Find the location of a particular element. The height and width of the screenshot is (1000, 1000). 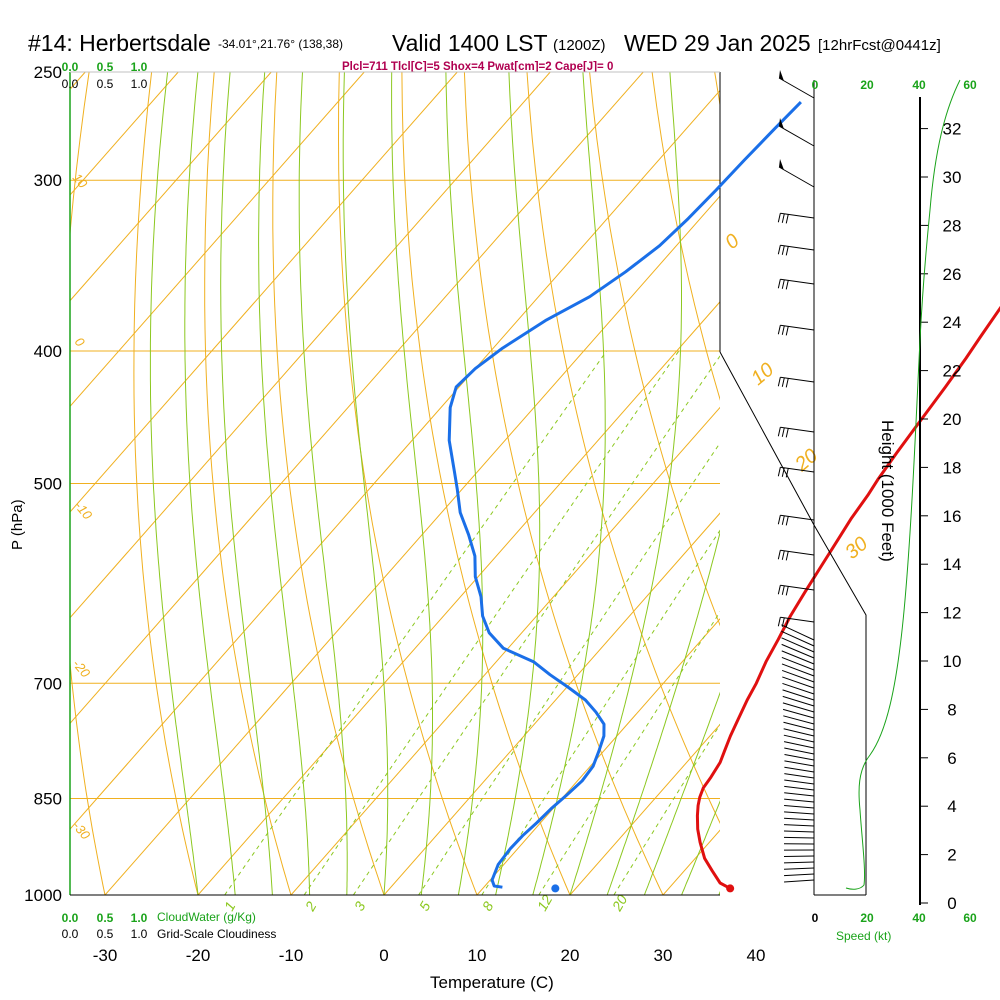

height-tick-label: 22 is located at coordinates (952, 371).